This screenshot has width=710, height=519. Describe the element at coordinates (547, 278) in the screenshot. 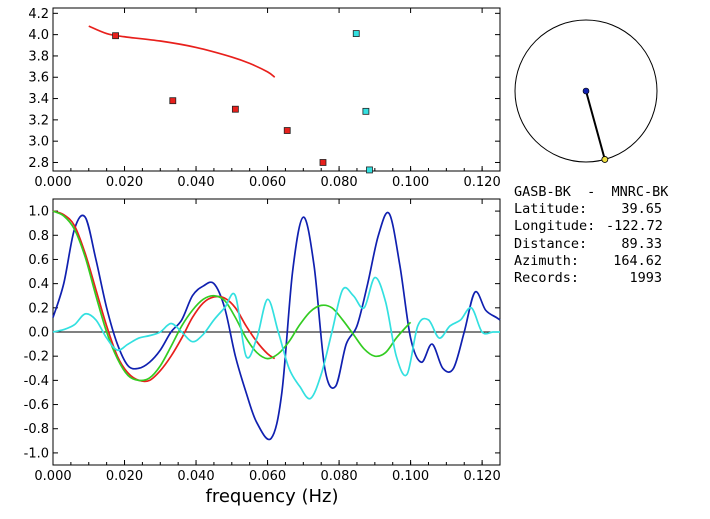

I see `records-label: Records:` at that location.